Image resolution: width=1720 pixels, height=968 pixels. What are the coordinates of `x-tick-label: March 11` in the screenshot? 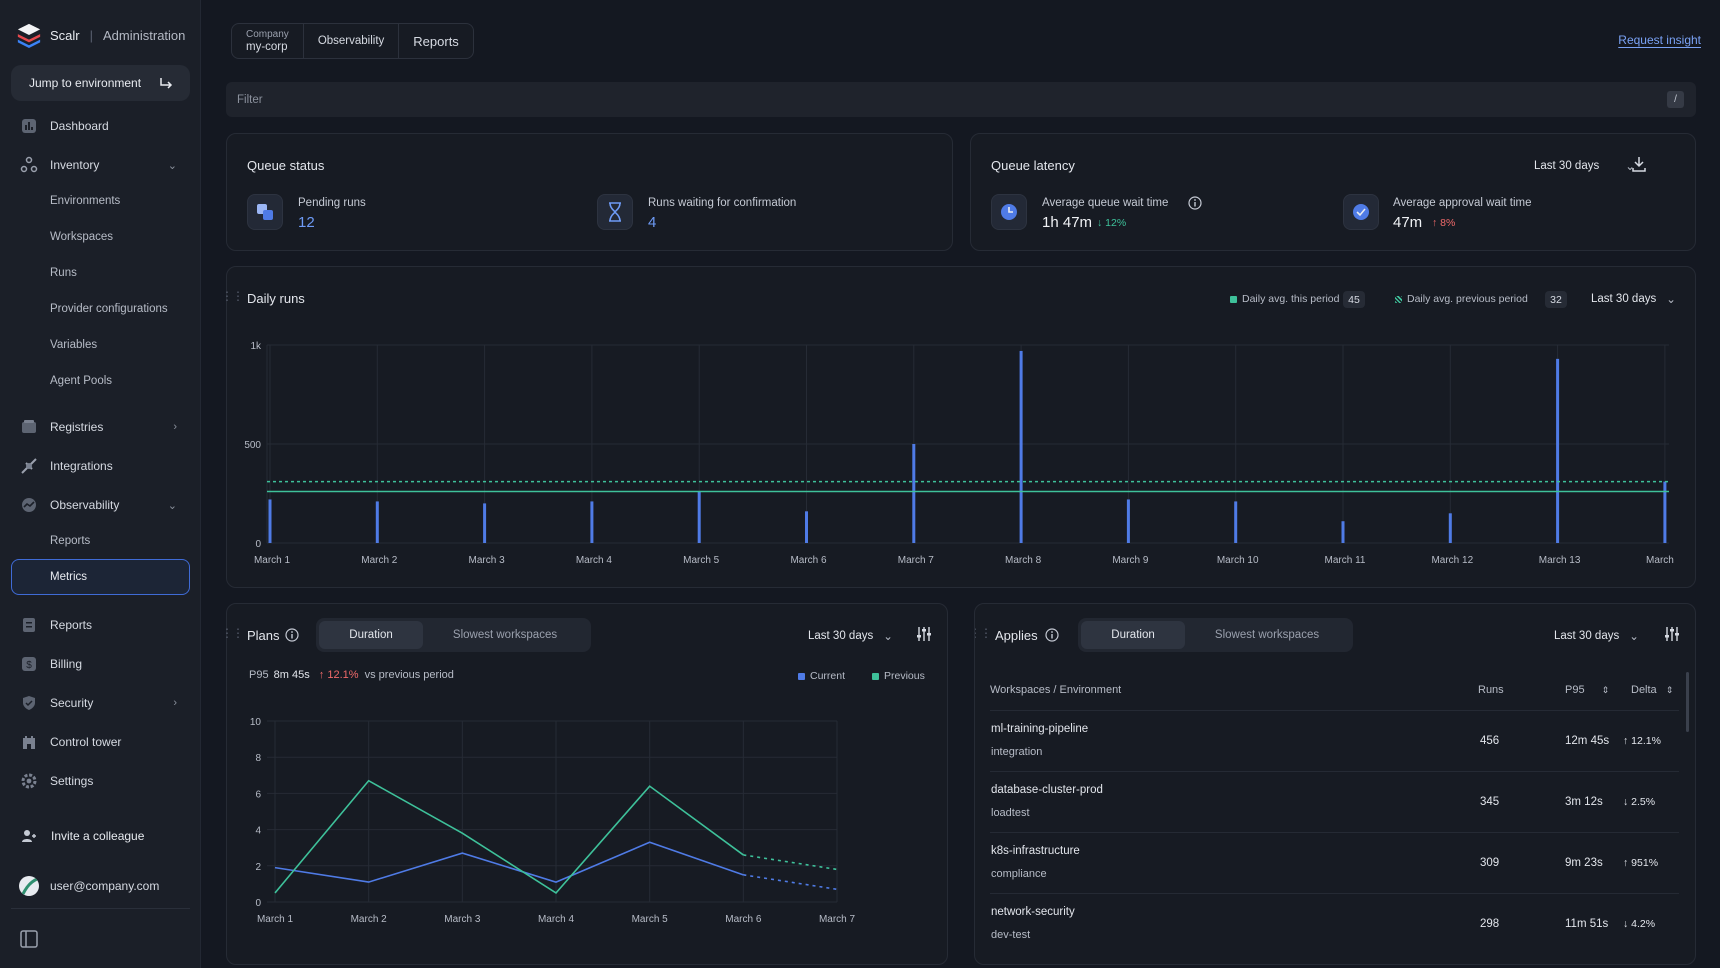 It's located at (1345, 560).